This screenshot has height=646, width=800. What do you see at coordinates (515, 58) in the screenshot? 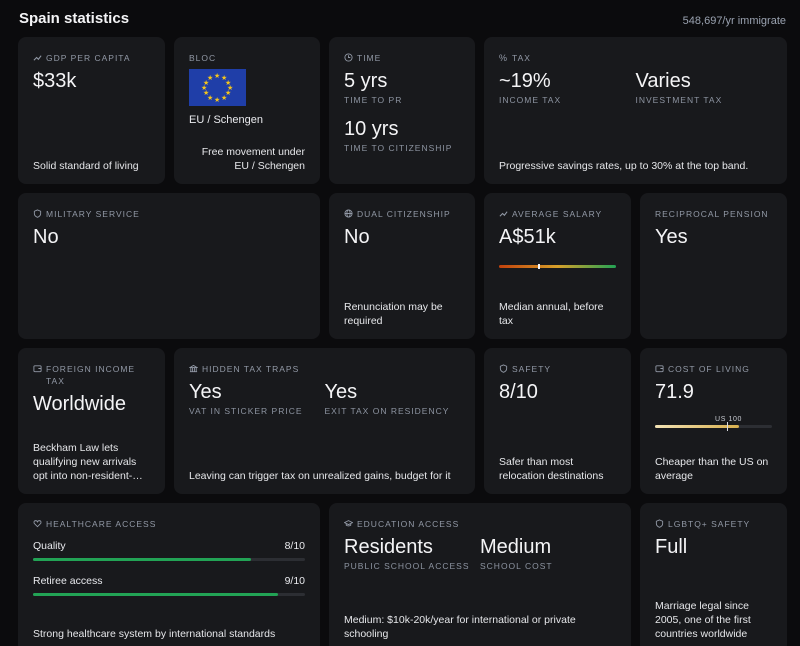
I see `tax-label: % TAX` at bounding box center [515, 58].